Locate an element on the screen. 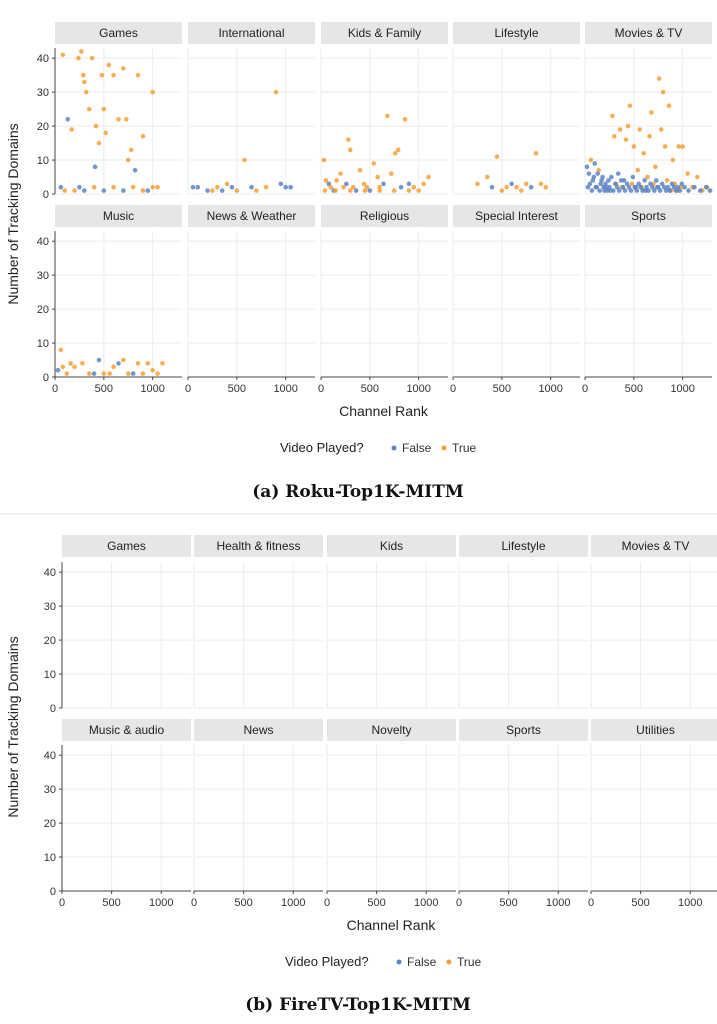  facet-label: Religious is located at coordinates (384, 216).